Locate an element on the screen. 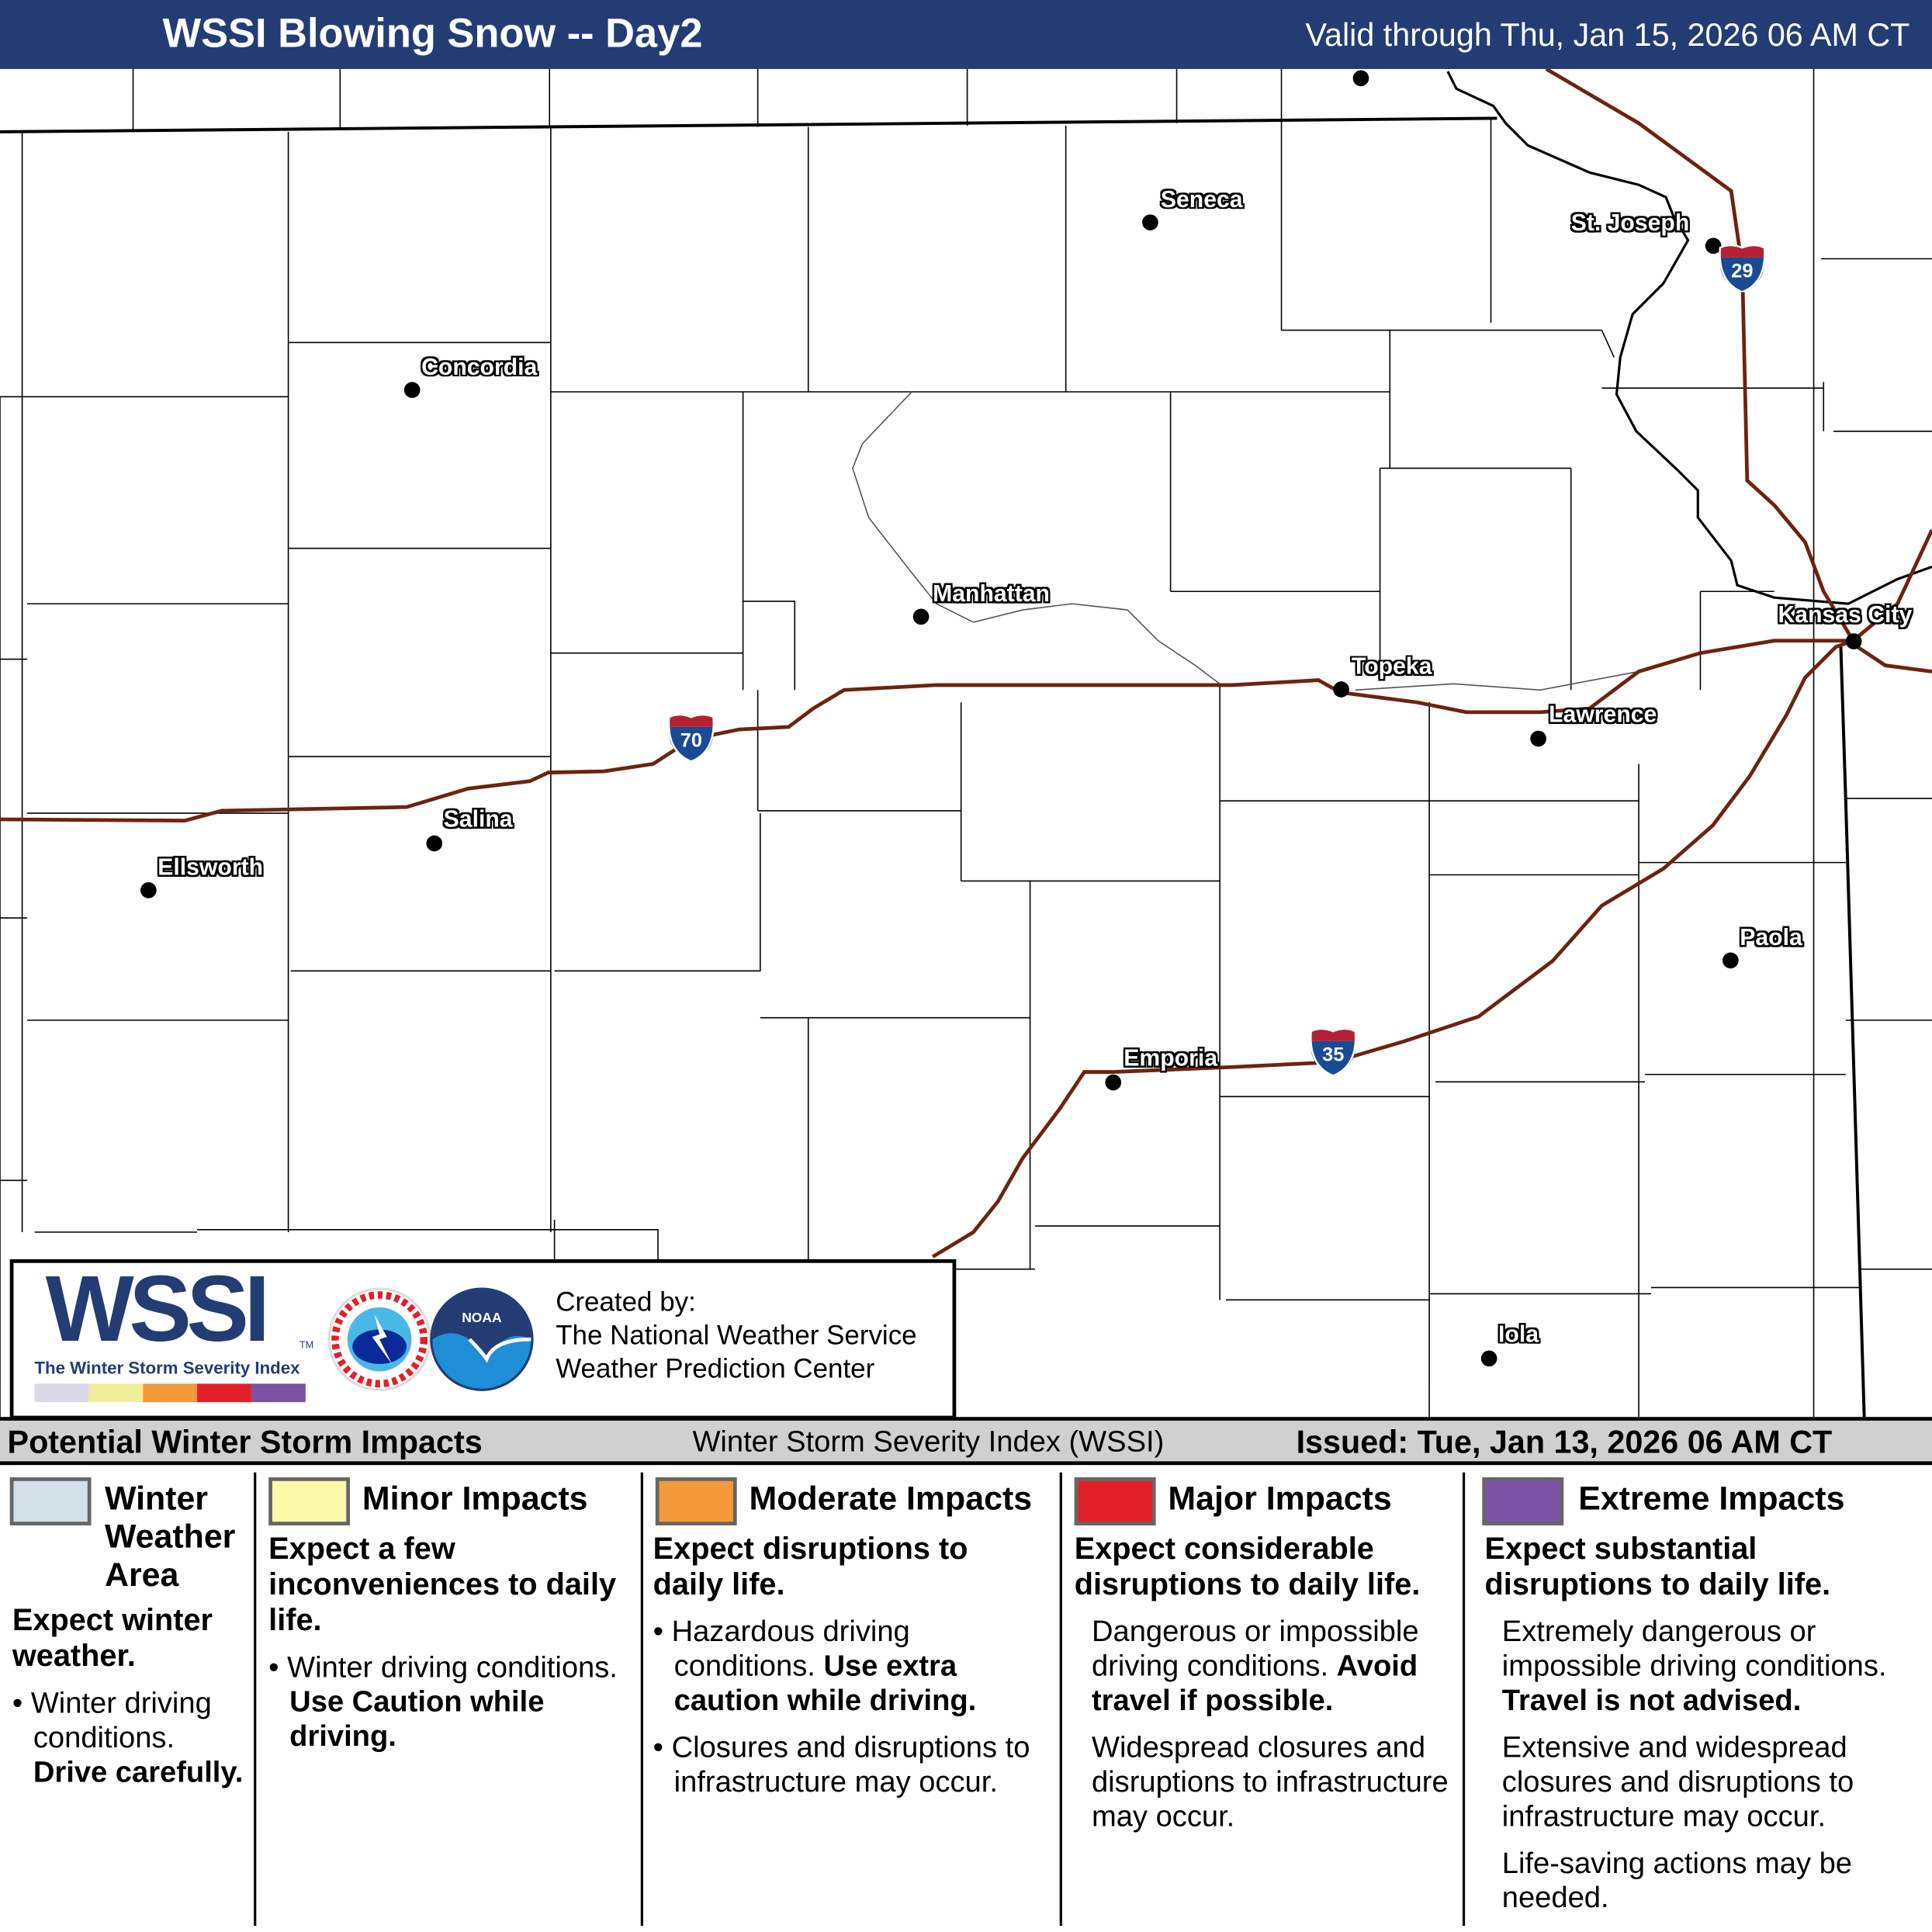  i-70-route is located at coordinates (966, 730).